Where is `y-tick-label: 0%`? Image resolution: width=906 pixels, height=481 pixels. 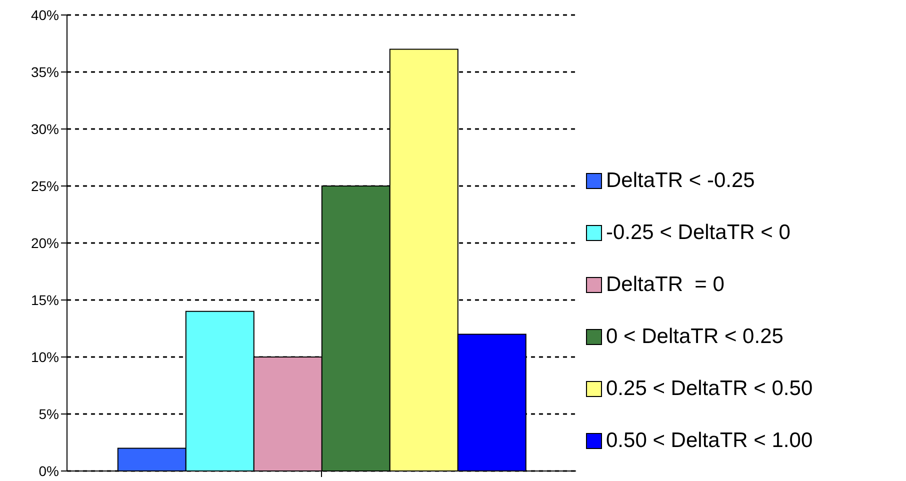 y-tick-label: 0% is located at coordinates (48, 470).